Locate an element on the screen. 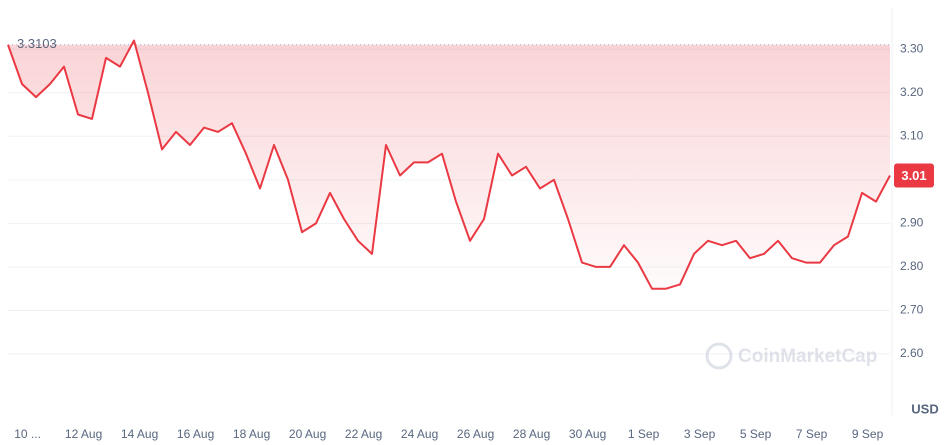  last-price-badge is located at coordinates (914, 175).